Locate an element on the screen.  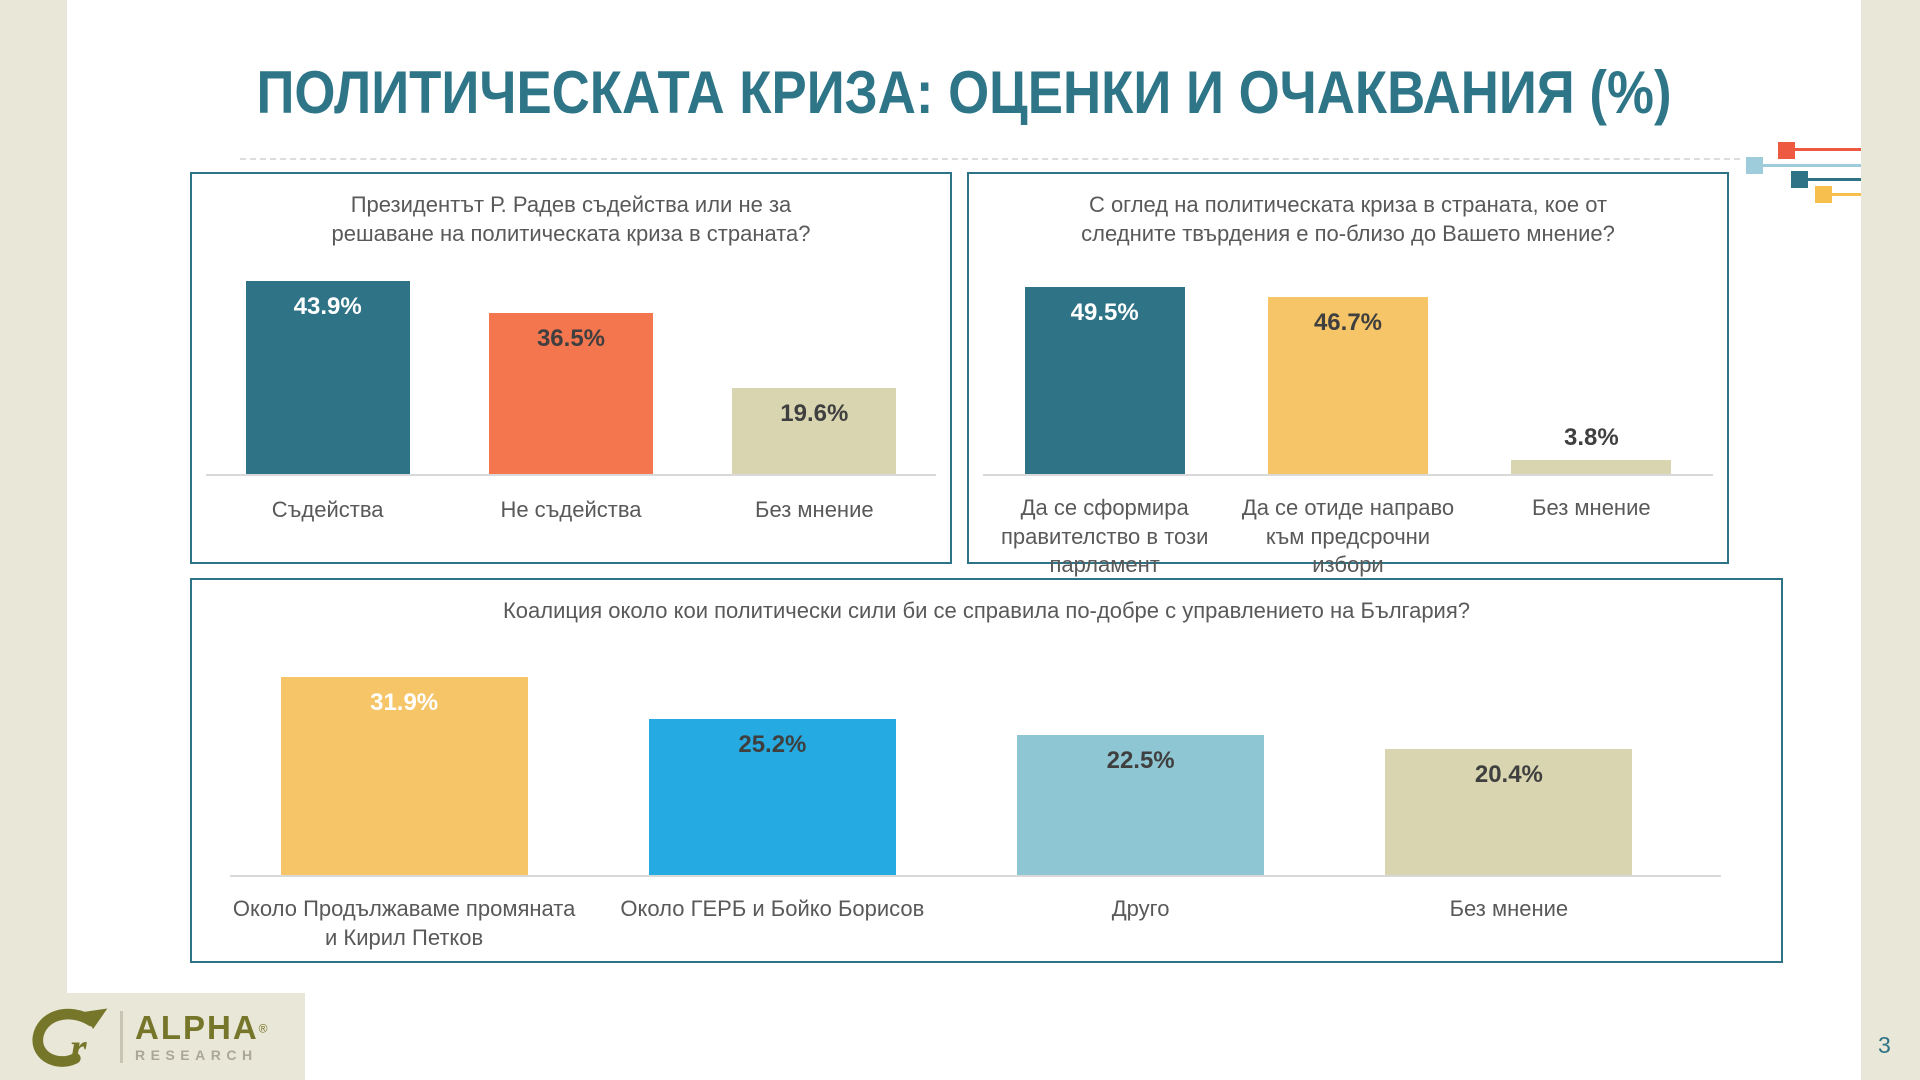
dashed-guide-line is located at coordinates (990, 159).